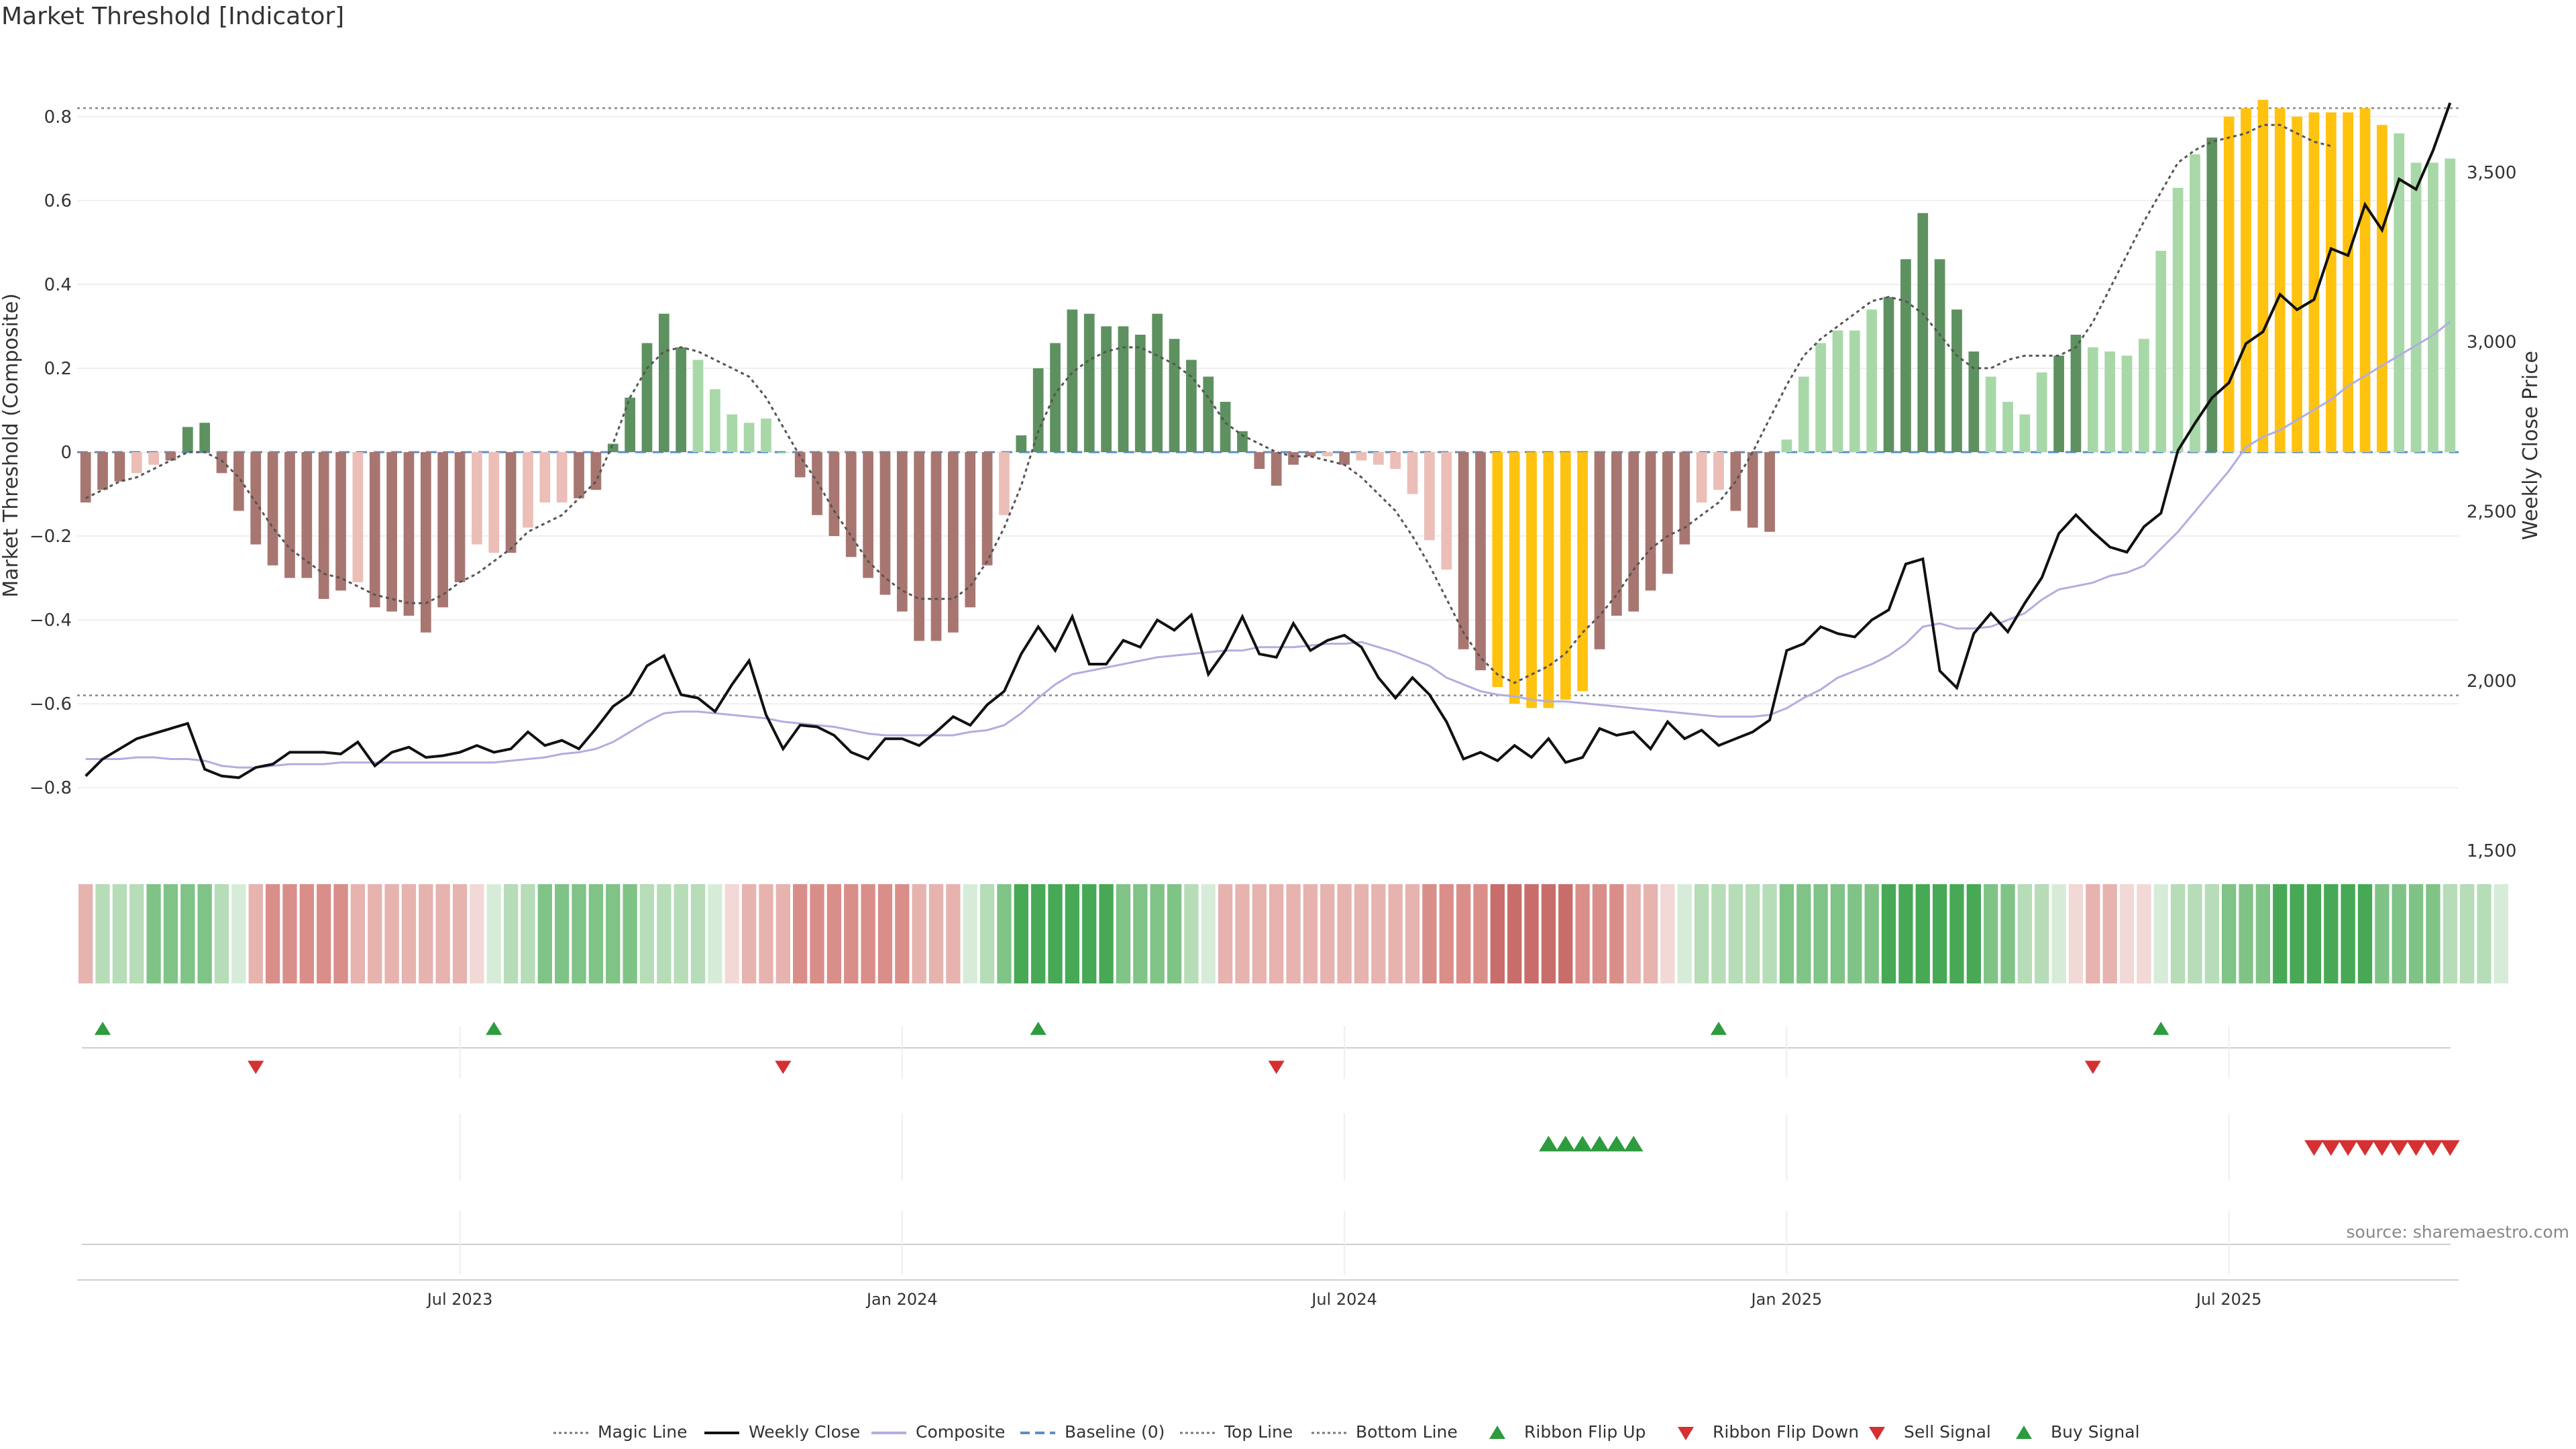 The height and width of the screenshot is (1449, 2576). What do you see at coordinates (1266, 1050) in the screenshot?
I see `ribbon-flip-panel` at bounding box center [1266, 1050].